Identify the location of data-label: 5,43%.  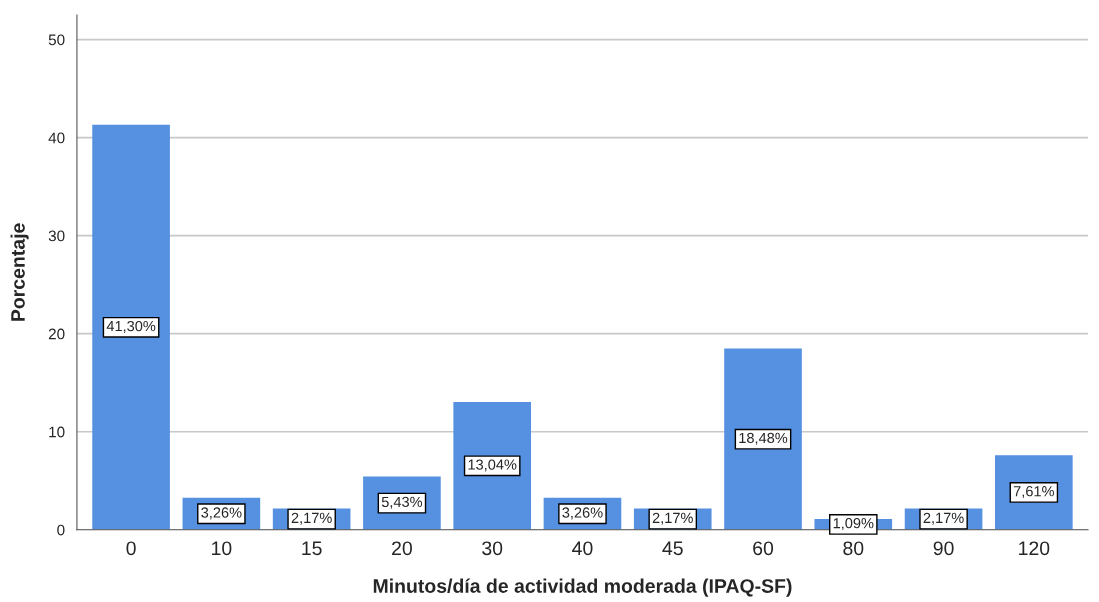
(402, 502).